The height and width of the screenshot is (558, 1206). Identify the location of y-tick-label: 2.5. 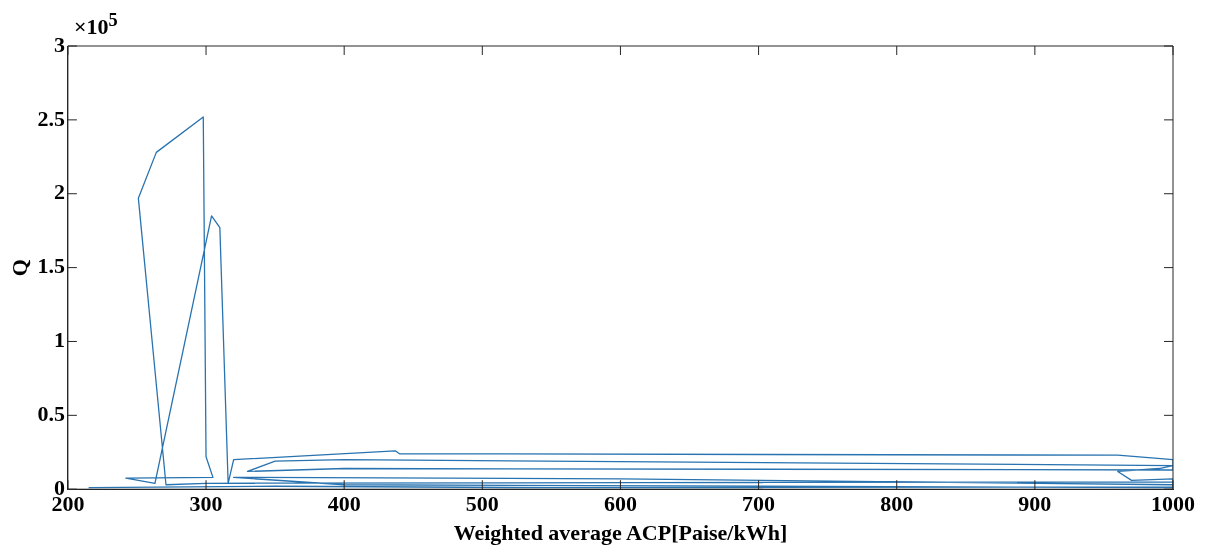
(51, 118).